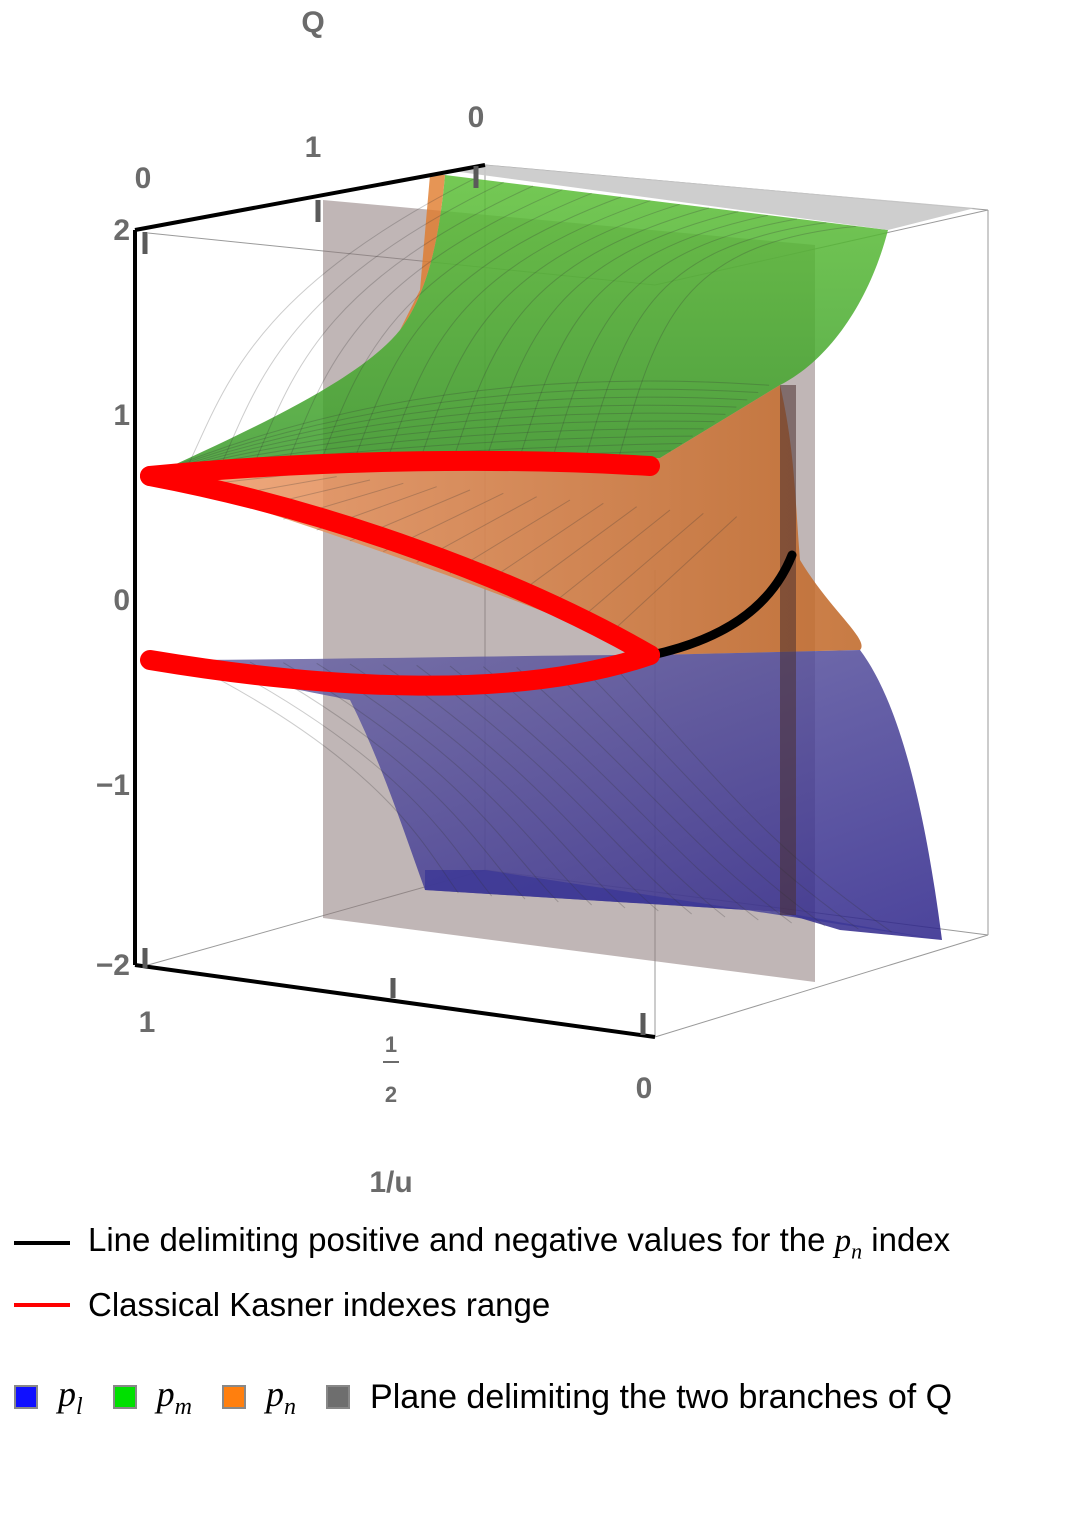 This screenshot has height=1514, width=1075. Describe the element at coordinates (391, 1094) in the screenshot. I see `svg-text: 2` at that location.